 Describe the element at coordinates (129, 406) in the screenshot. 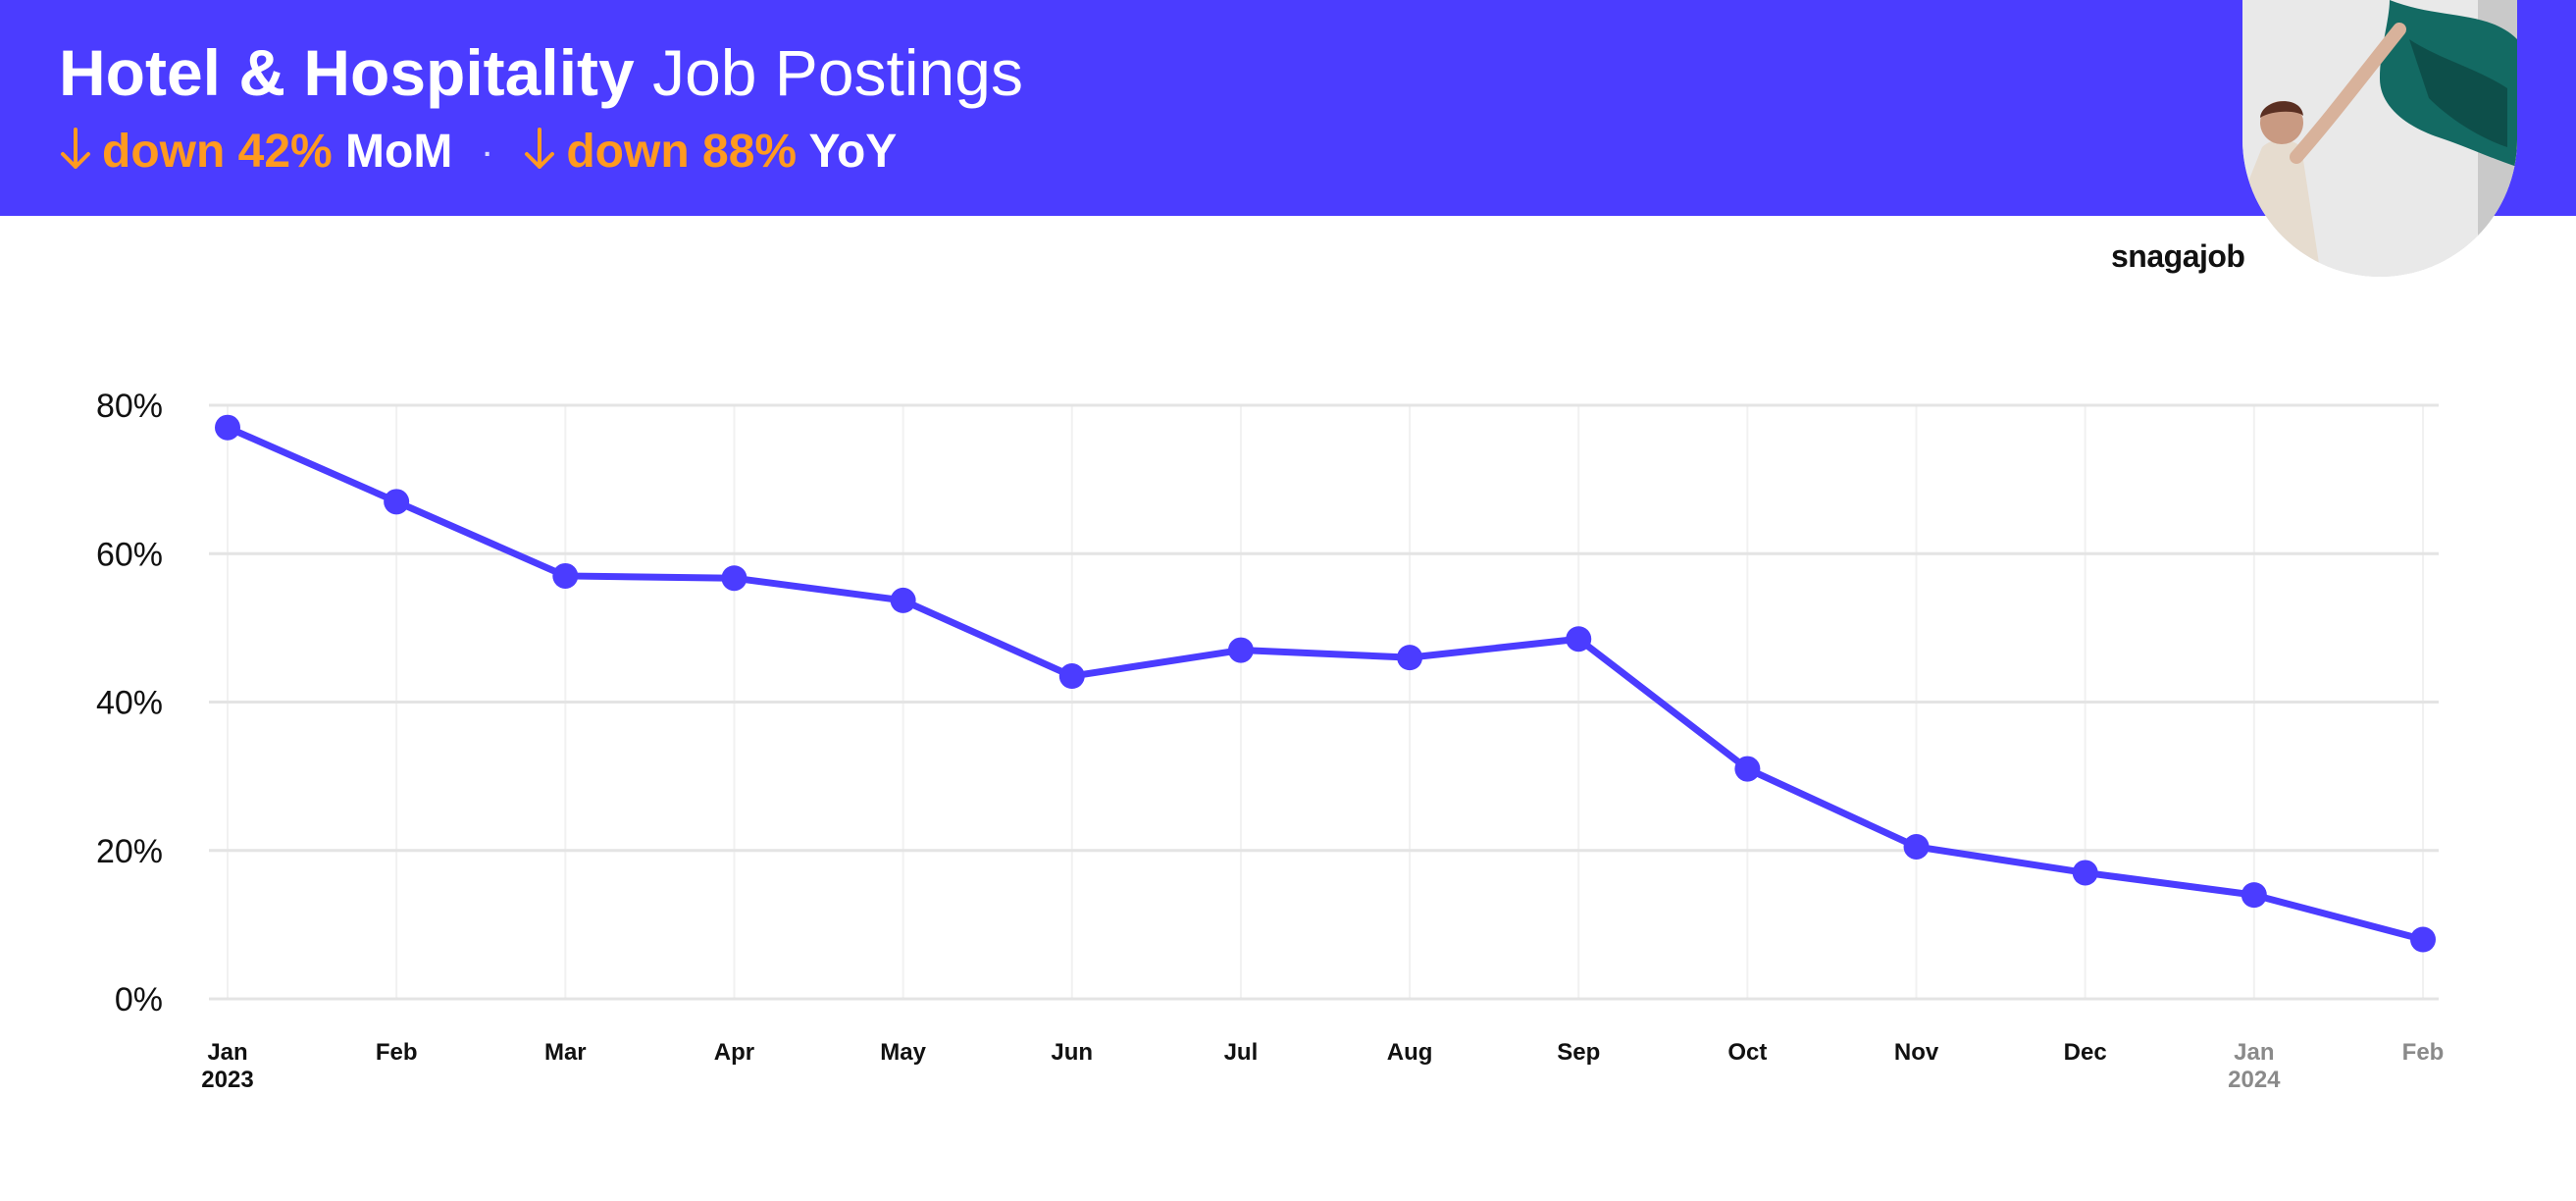

I see `y-tick-label: 80%` at that location.